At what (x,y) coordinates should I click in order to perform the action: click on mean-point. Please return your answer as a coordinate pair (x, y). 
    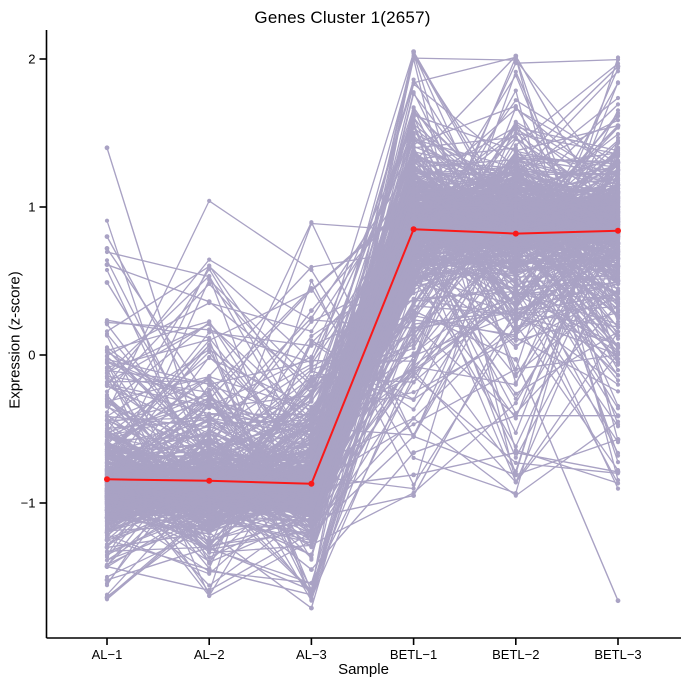
    Looking at the image, I should click on (618, 230).